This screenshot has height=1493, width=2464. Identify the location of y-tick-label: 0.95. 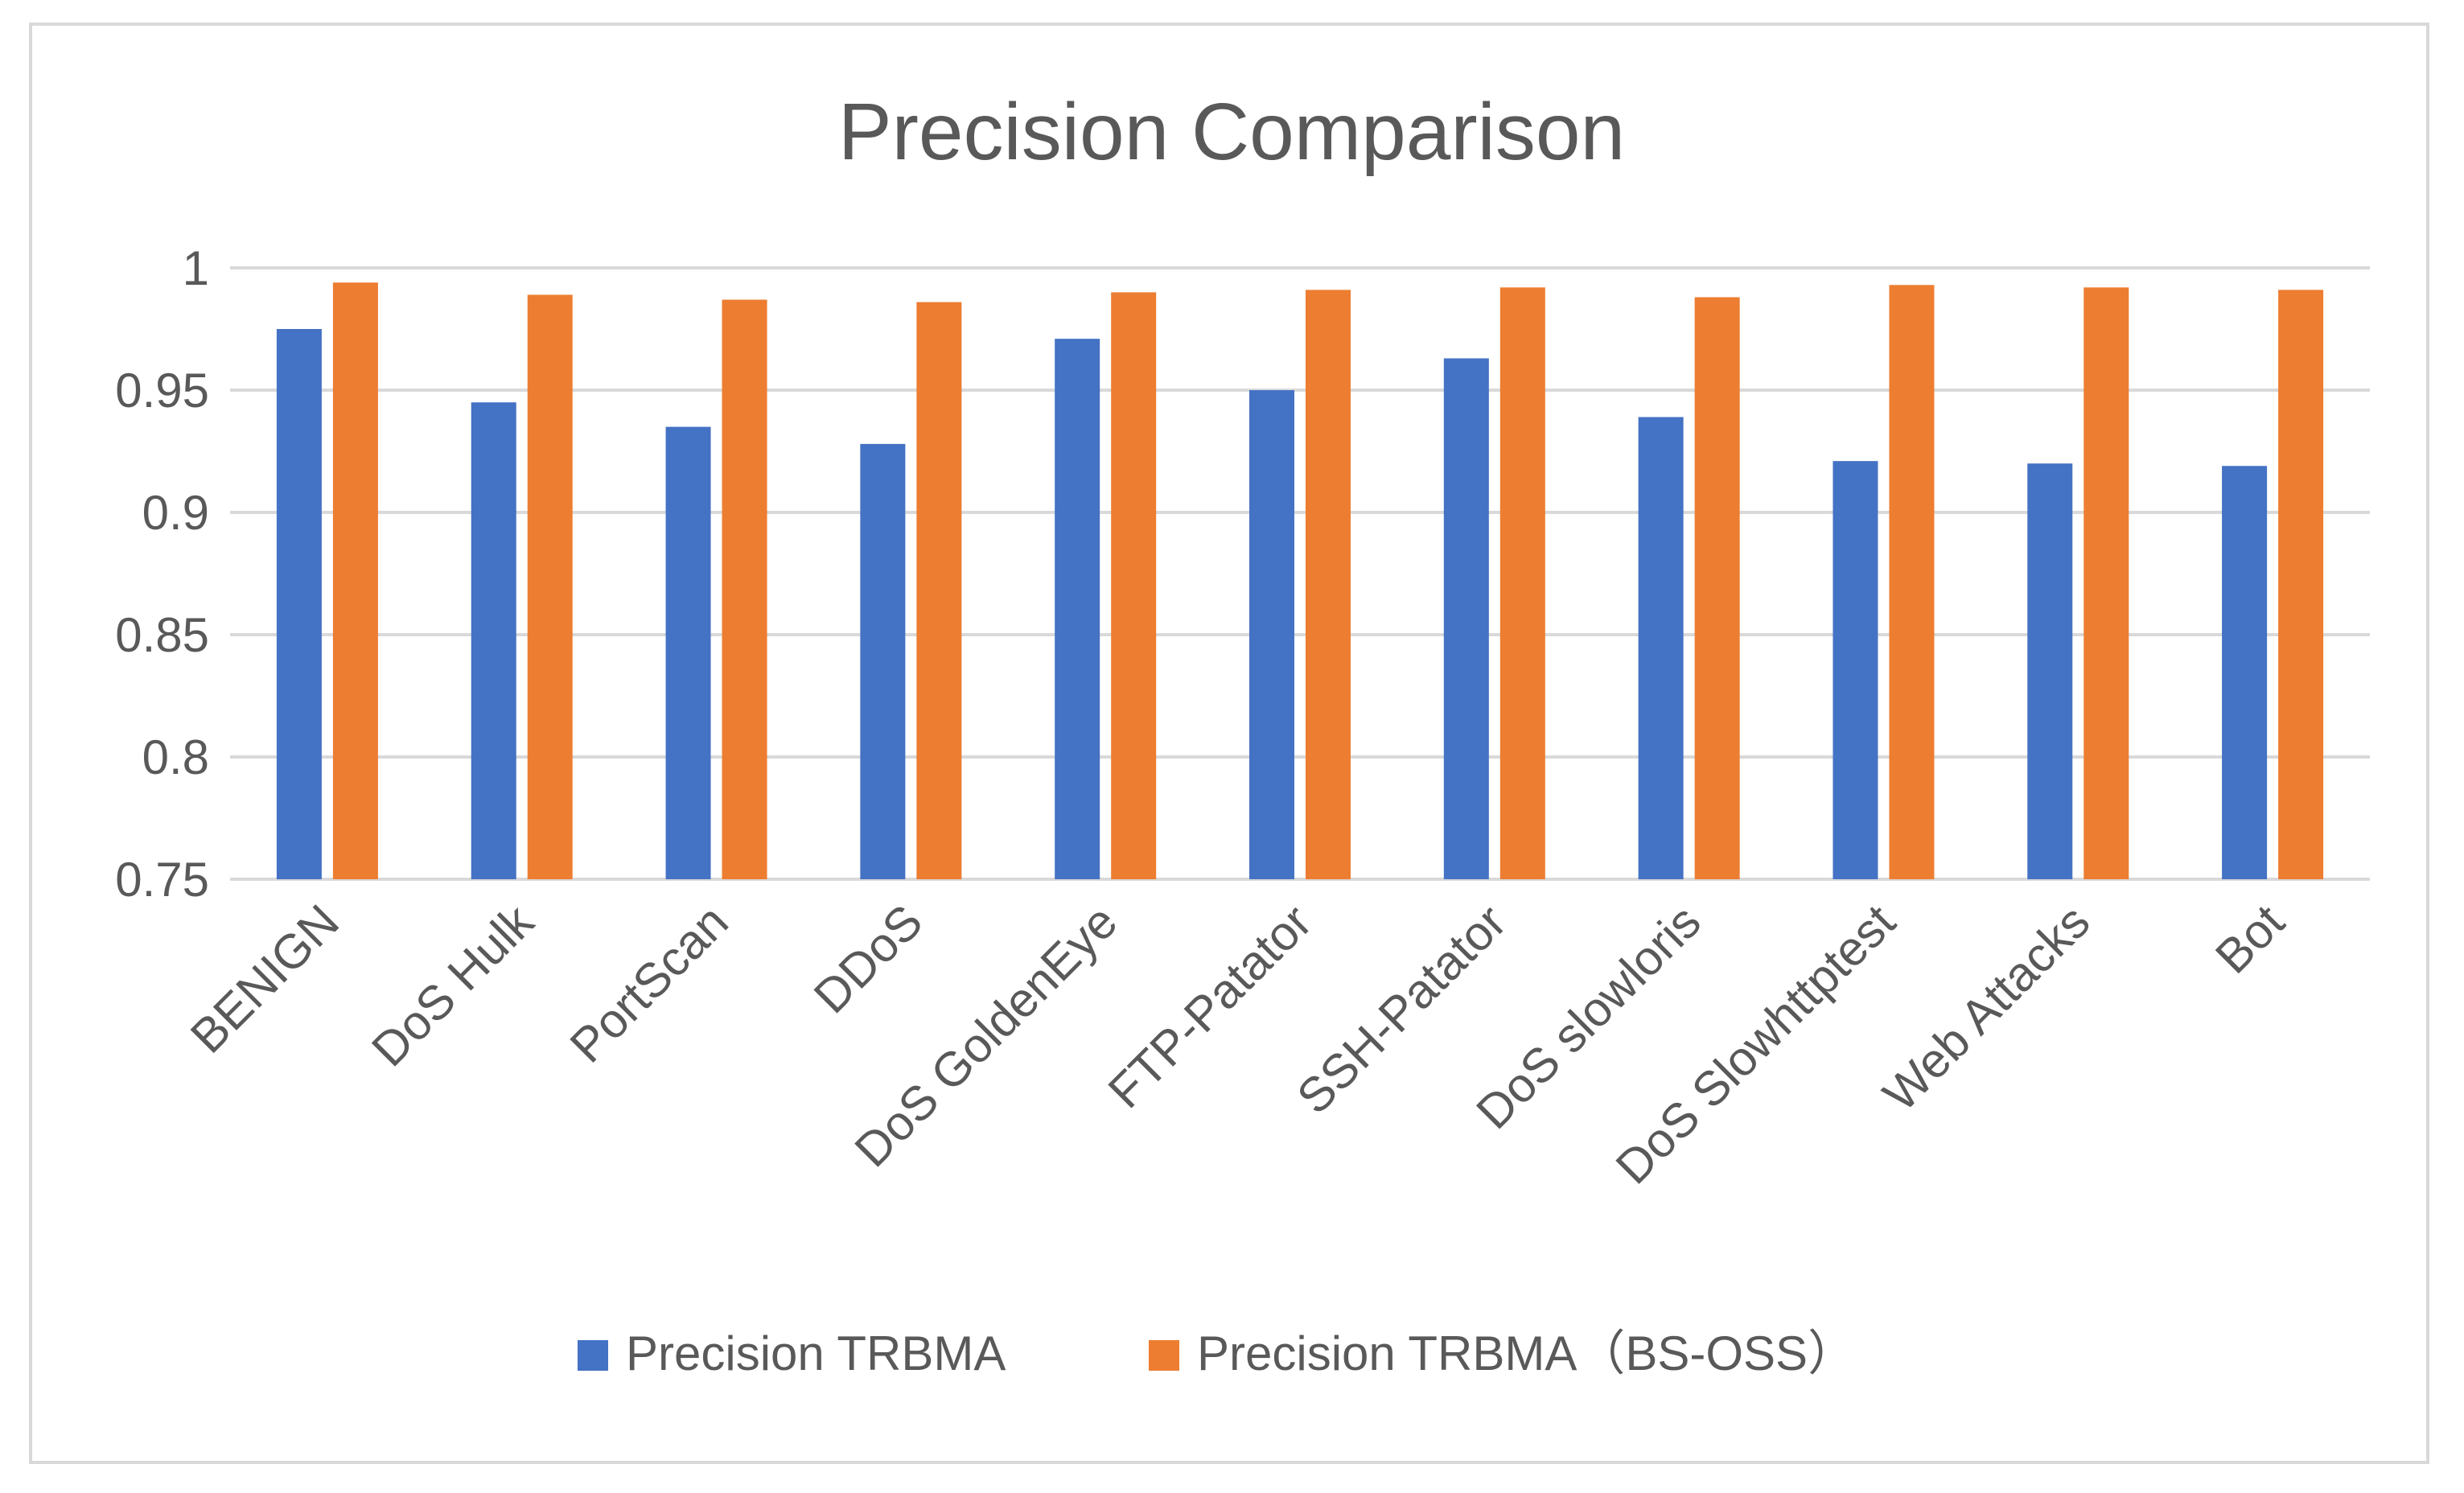
(162, 390).